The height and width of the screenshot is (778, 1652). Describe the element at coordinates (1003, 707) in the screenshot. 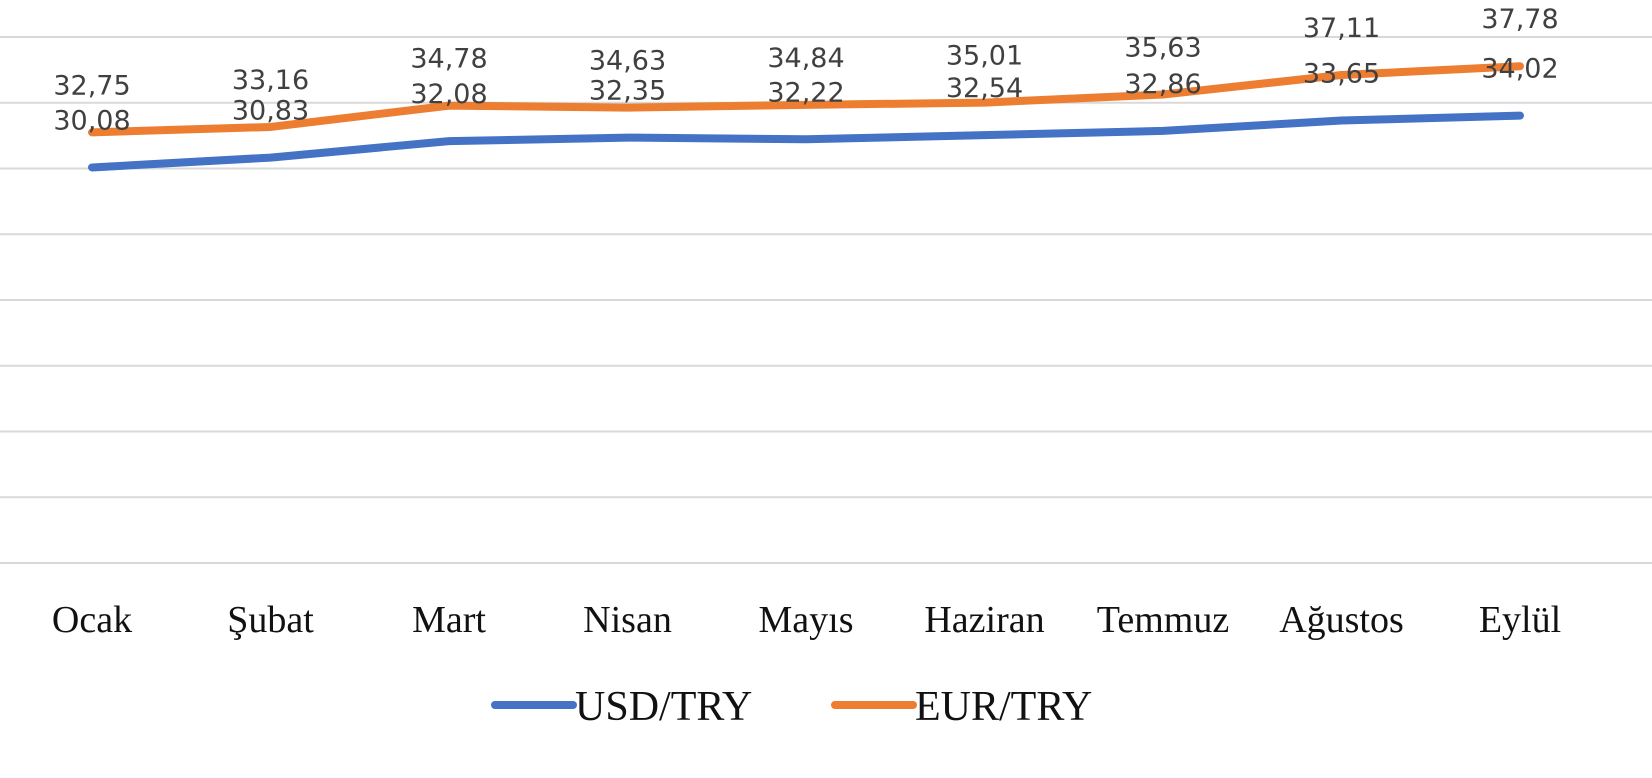

I see `legend-label: EUR/TRY` at that location.